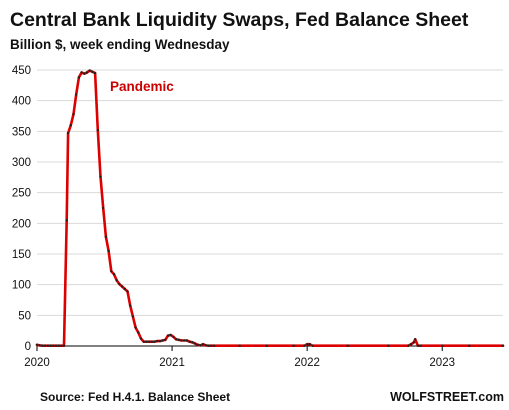 The width and height of the screenshot is (509, 410). Describe the element at coordinates (263, 357) in the screenshot. I see `x-axis: 2020 2021 2022 2023` at that location.